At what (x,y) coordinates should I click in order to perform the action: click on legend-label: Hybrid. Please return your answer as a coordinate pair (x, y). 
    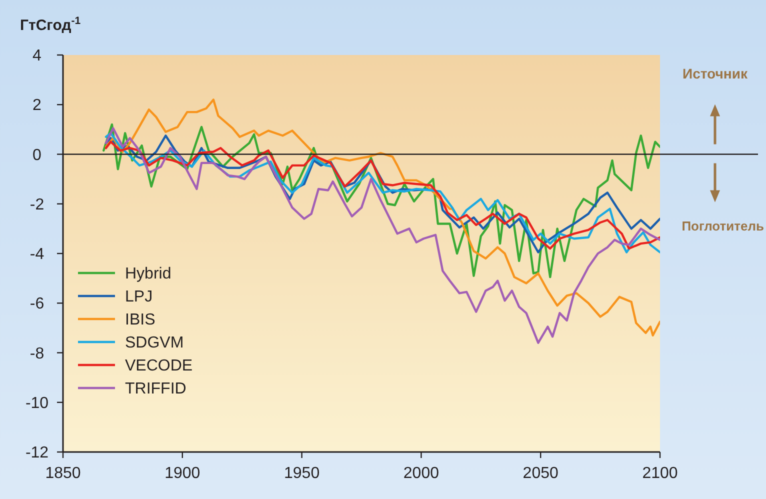
    Looking at the image, I should click on (148, 274).